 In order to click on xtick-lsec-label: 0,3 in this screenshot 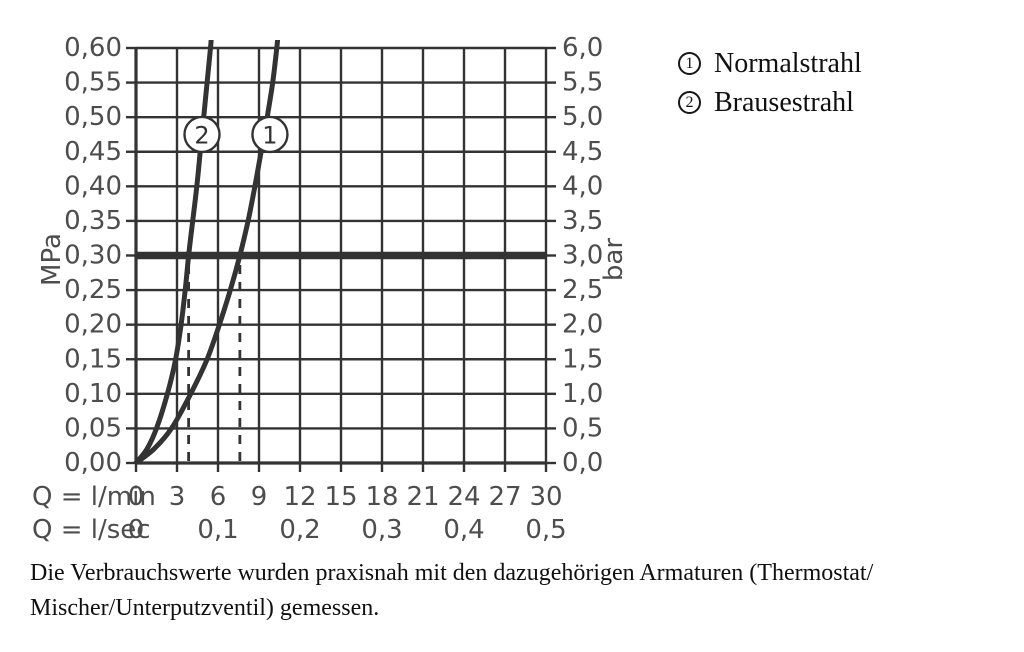, I will do `click(381, 530)`.